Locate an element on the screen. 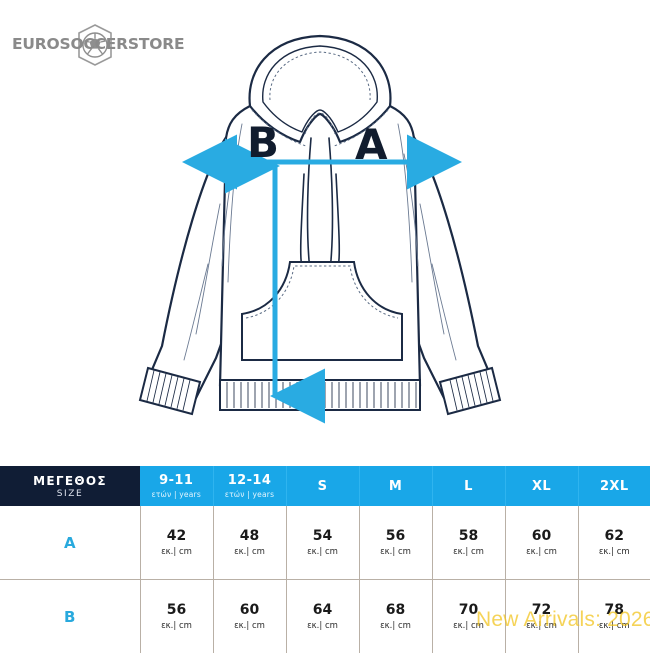 Image resolution: width=650 pixels, height=653 pixels. cell-a-s: 54 εκ.| cm is located at coordinates (322, 543).